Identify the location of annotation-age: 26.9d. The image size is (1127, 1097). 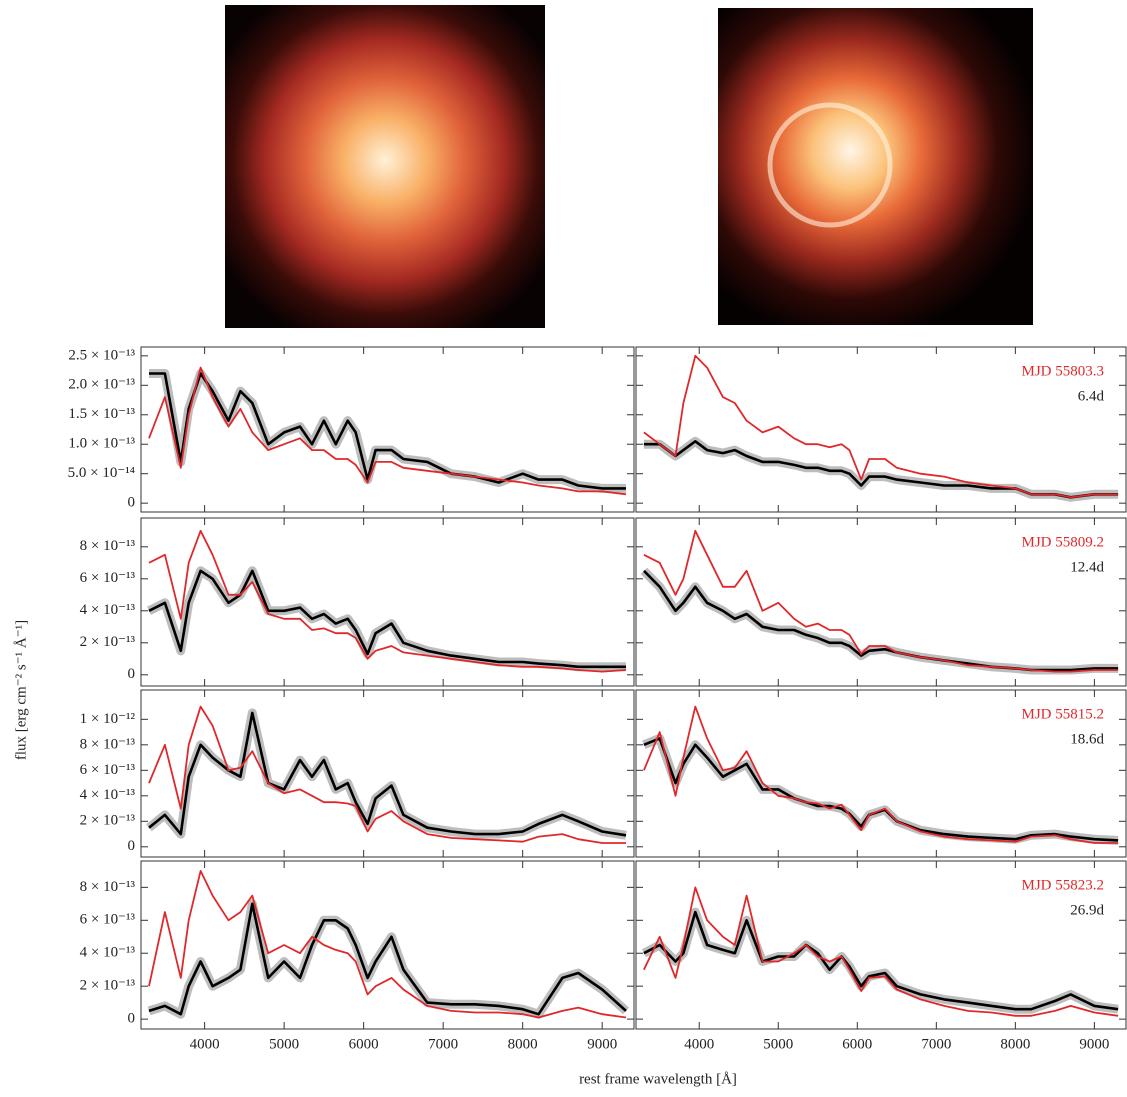
(1087, 910).